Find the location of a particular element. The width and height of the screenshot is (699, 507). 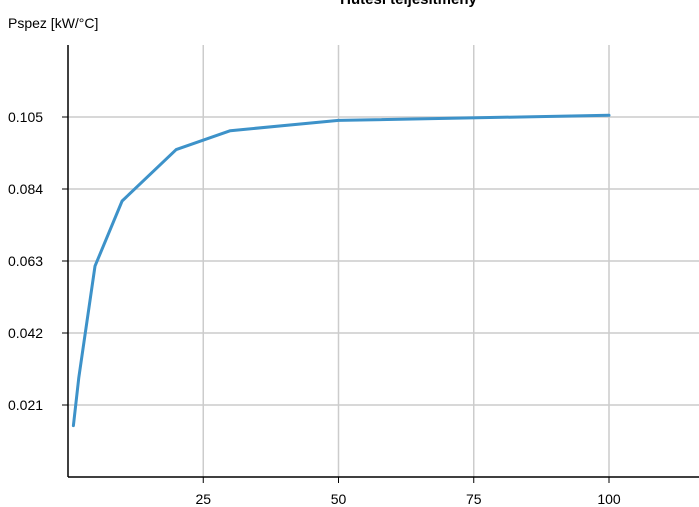

y-tick-label: 0.063 is located at coordinates (25, 261).